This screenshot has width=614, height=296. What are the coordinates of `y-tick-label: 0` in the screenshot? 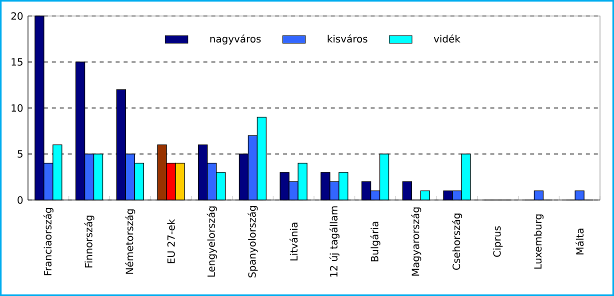 It's located at (20, 200).